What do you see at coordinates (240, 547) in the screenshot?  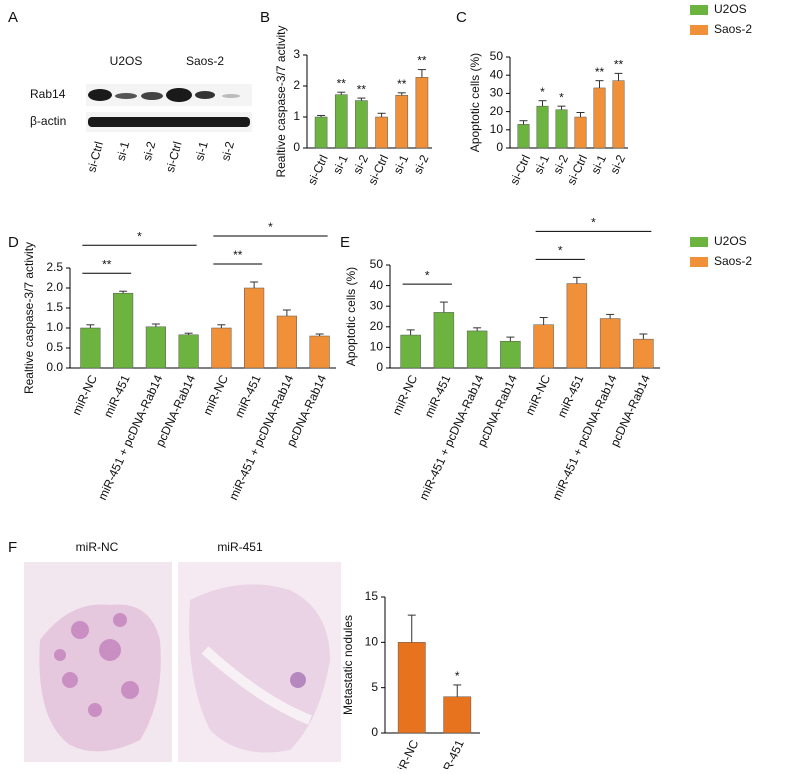 I see `image-label: miR-451` at bounding box center [240, 547].